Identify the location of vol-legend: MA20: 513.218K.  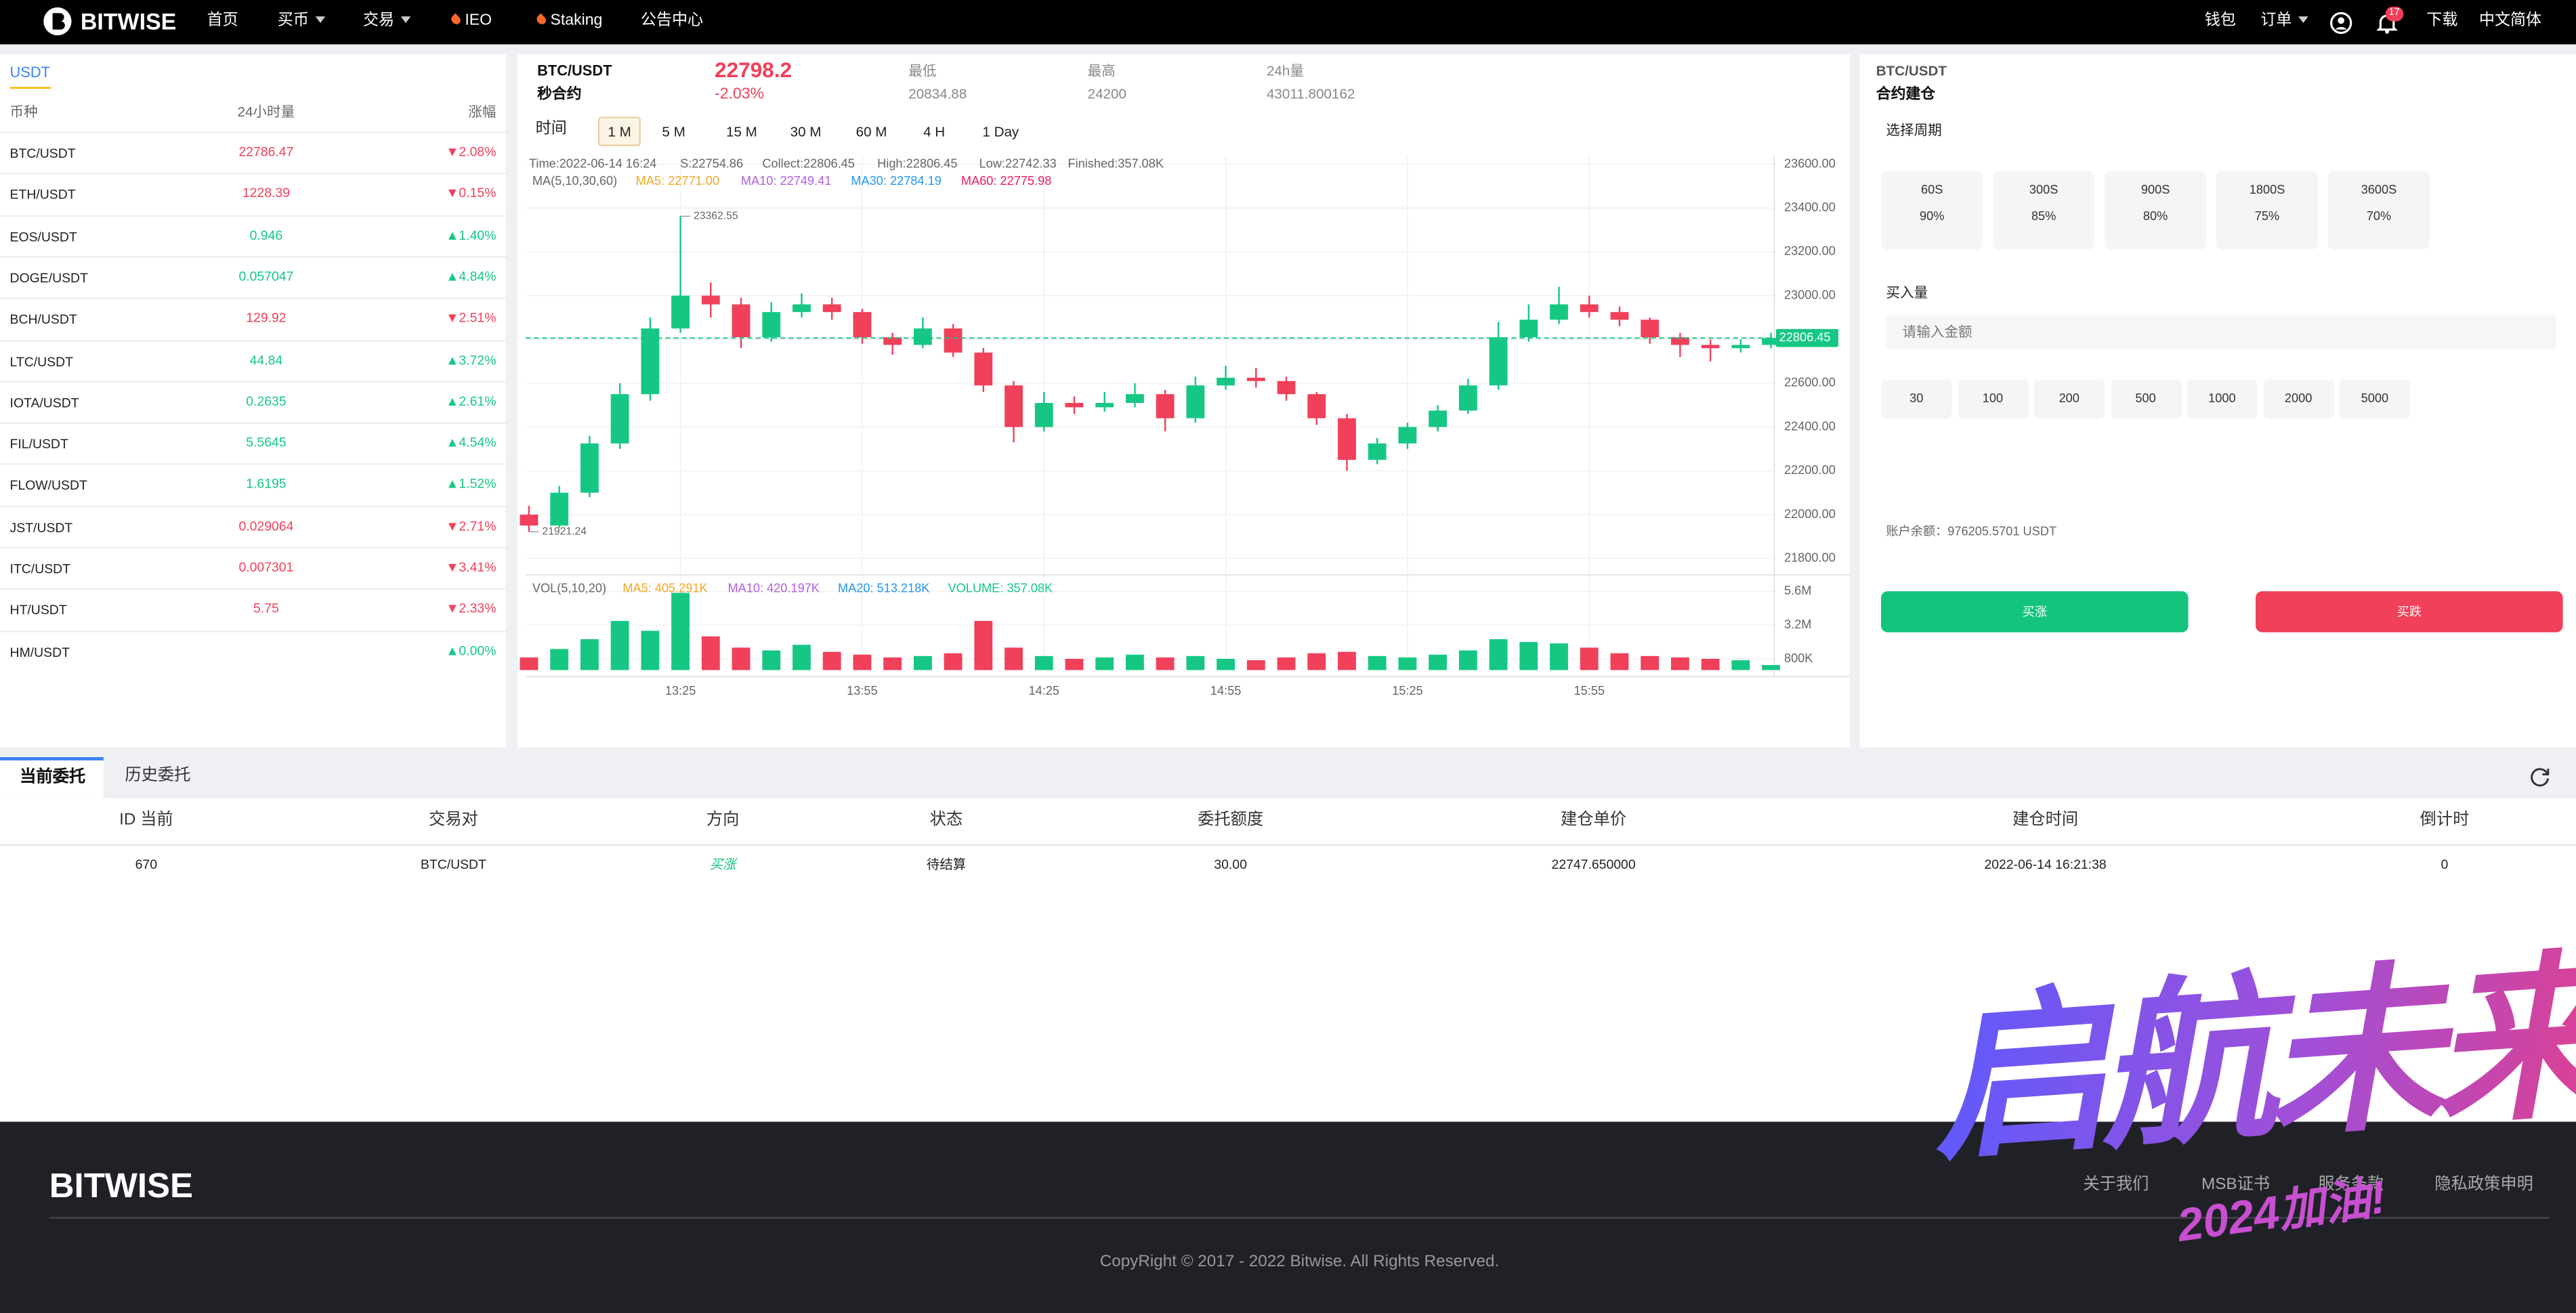
(884, 588).